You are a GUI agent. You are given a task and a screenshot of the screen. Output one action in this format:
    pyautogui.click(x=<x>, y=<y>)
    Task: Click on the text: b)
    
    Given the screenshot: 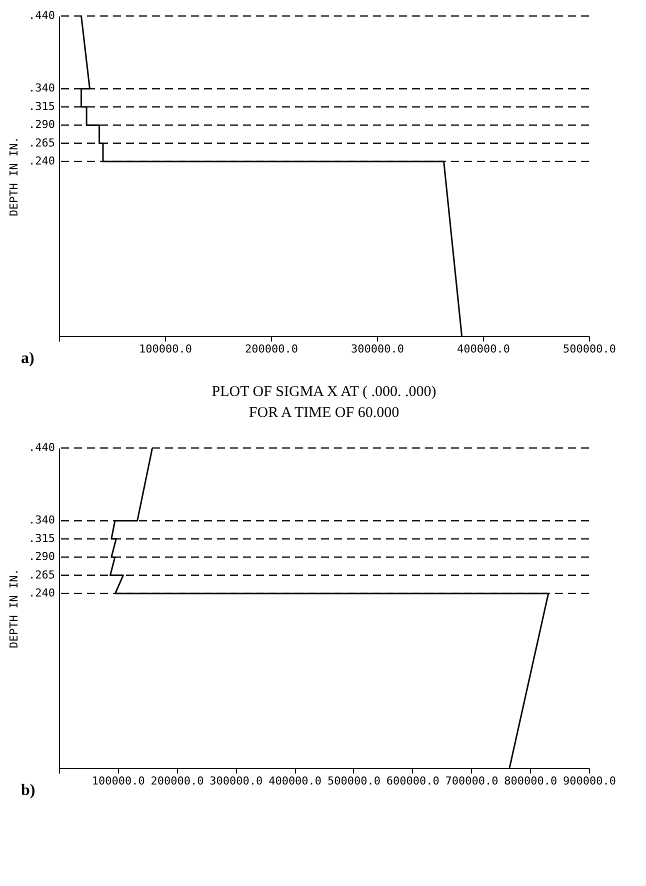 What is the action you would take?
    pyautogui.click(x=28, y=790)
    